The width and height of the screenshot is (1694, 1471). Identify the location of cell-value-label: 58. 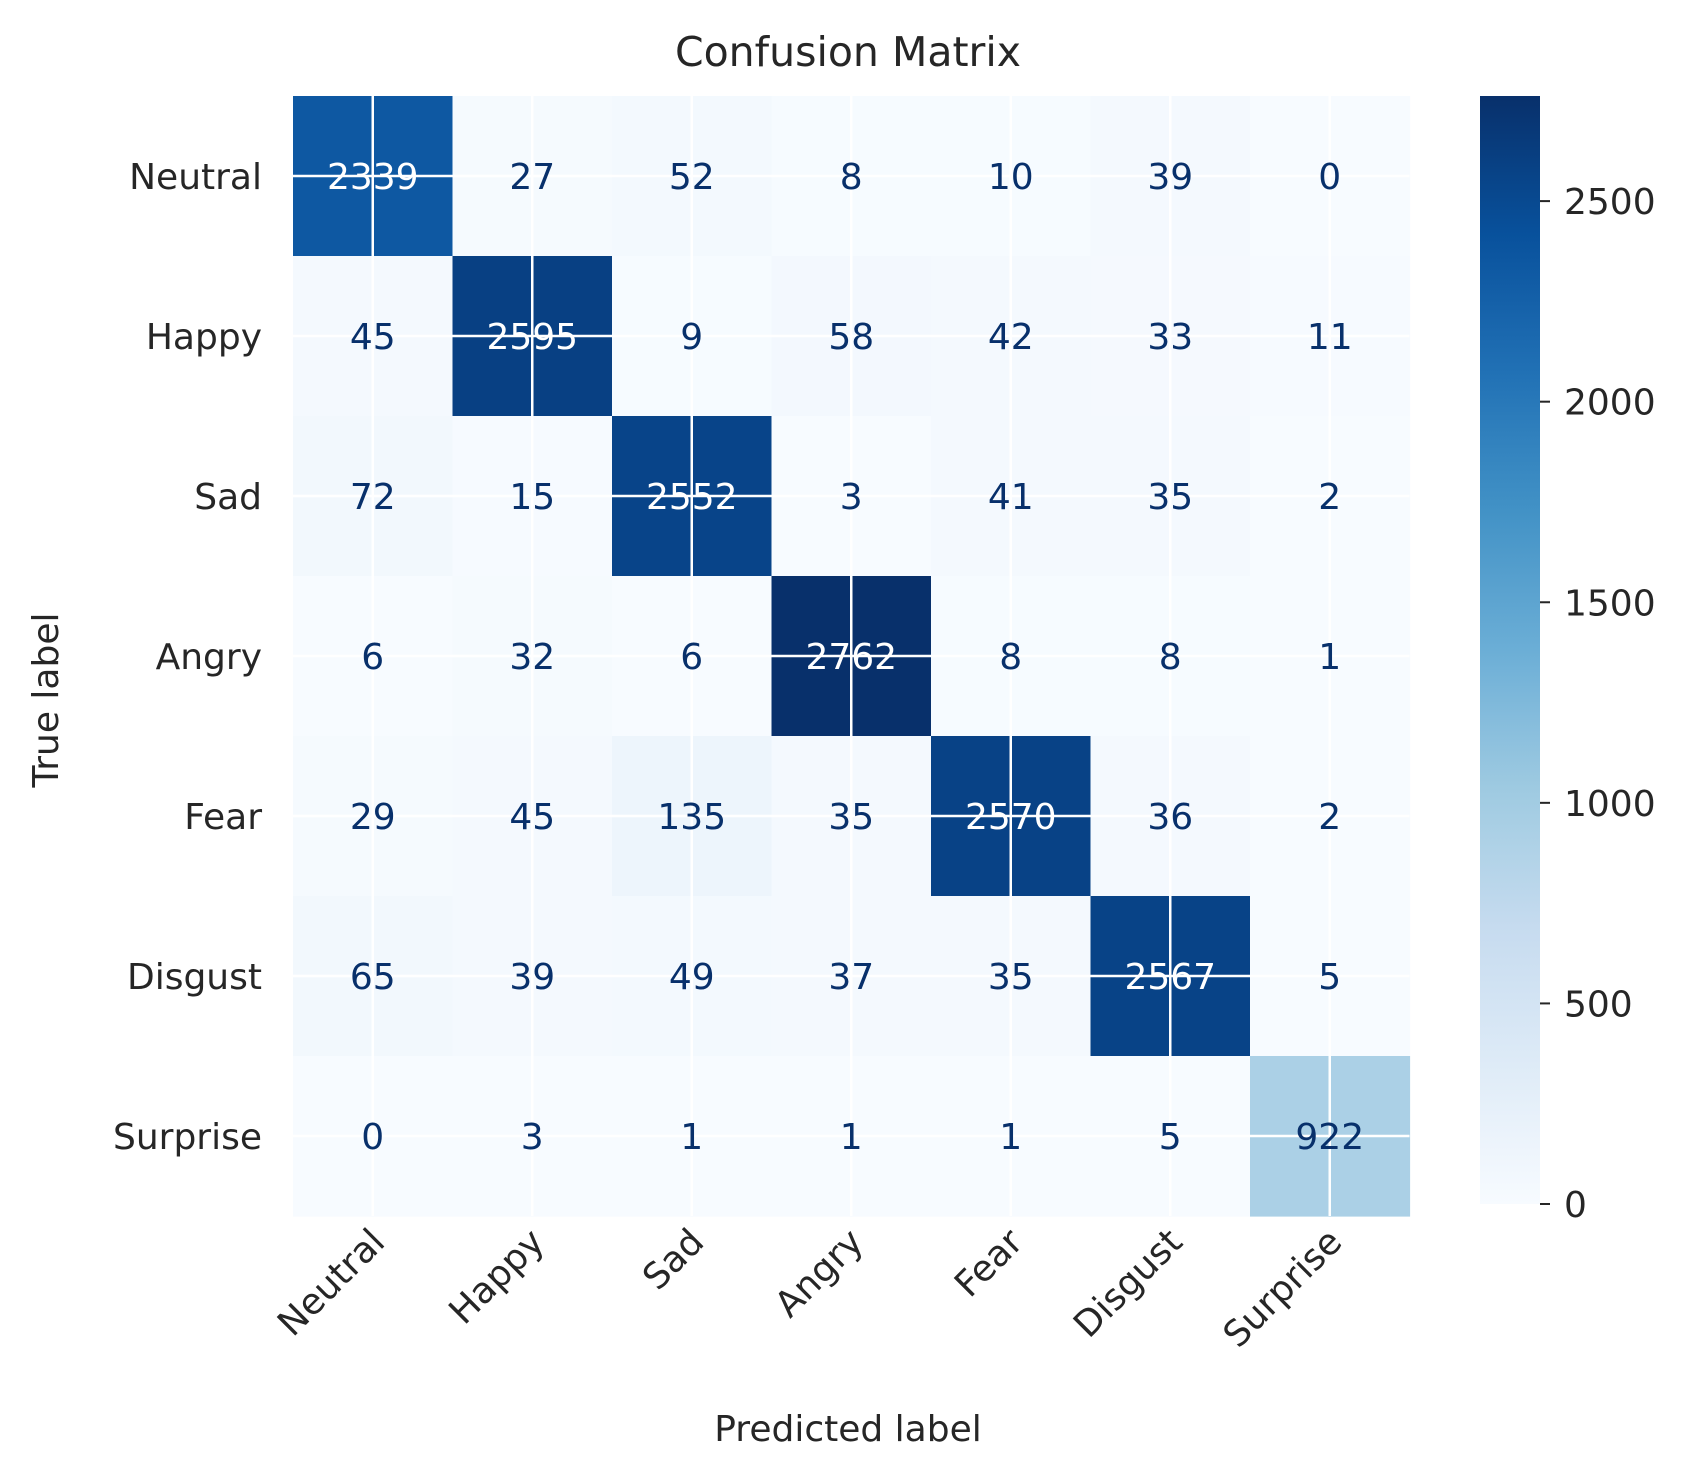
(851, 337).